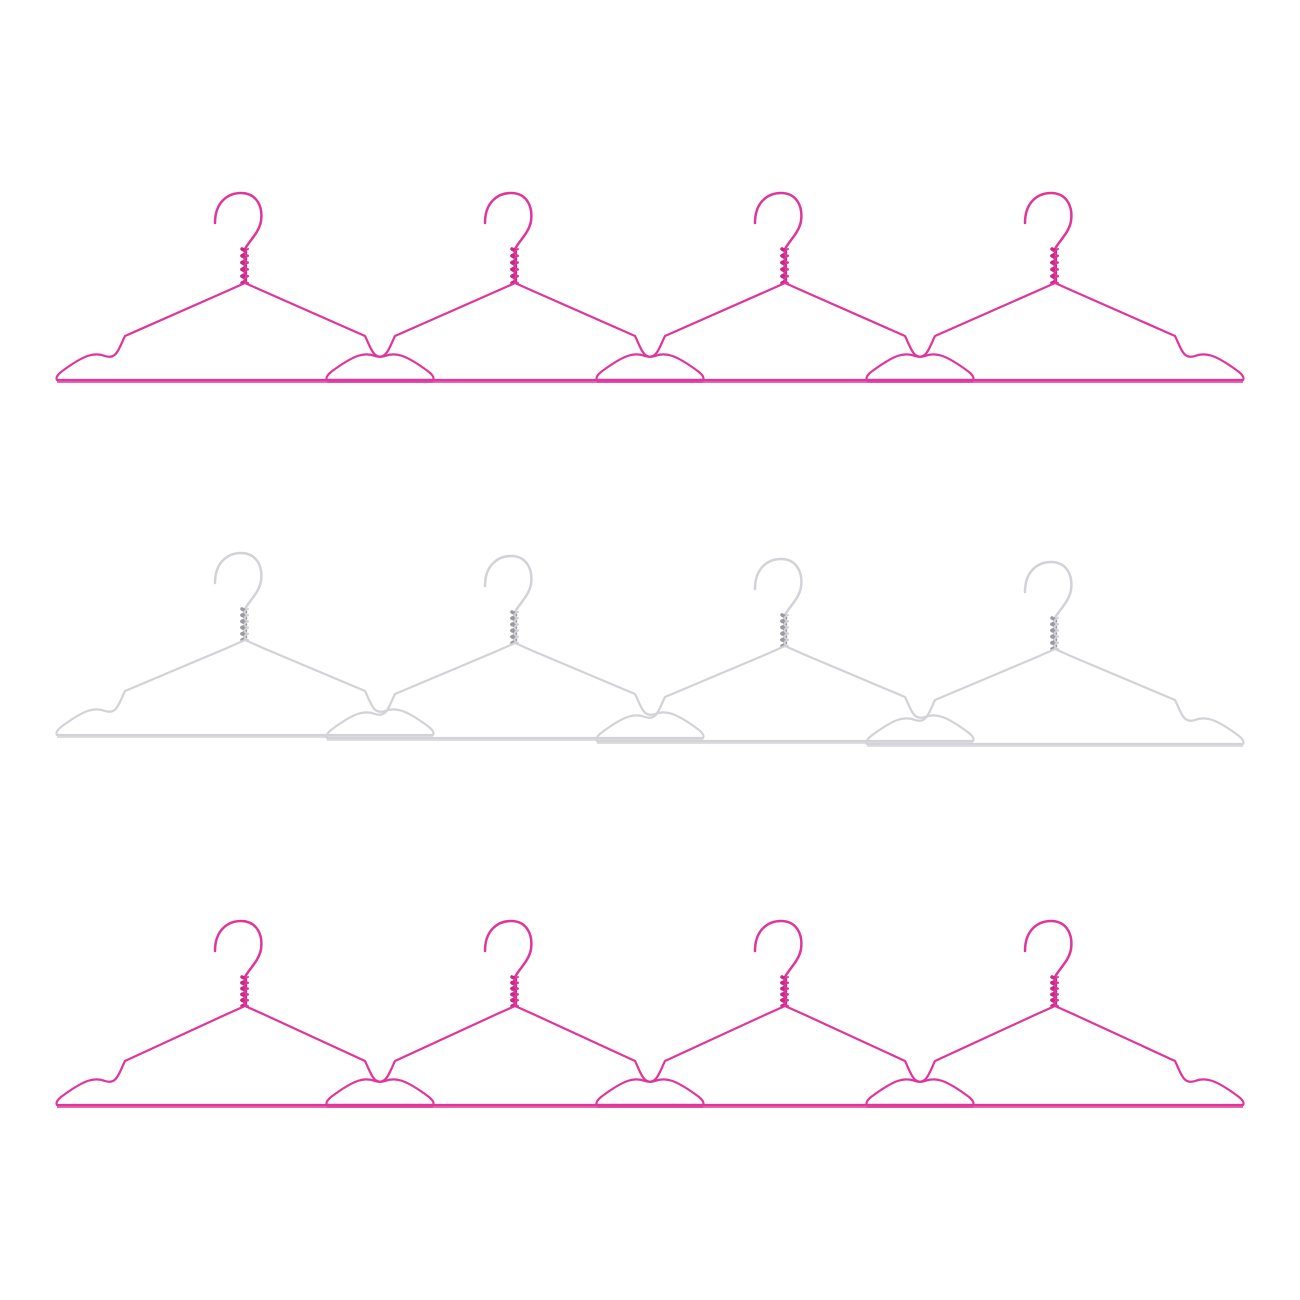 The width and height of the screenshot is (1300, 1300). Describe the element at coordinates (650, 287) in the screenshot. I see `hanger-row-pink-top` at that location.